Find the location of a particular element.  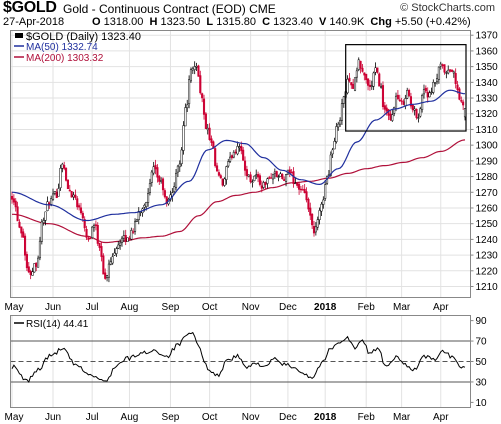

price-y-tick-label: 1280 is located at coordinates (487, 177).